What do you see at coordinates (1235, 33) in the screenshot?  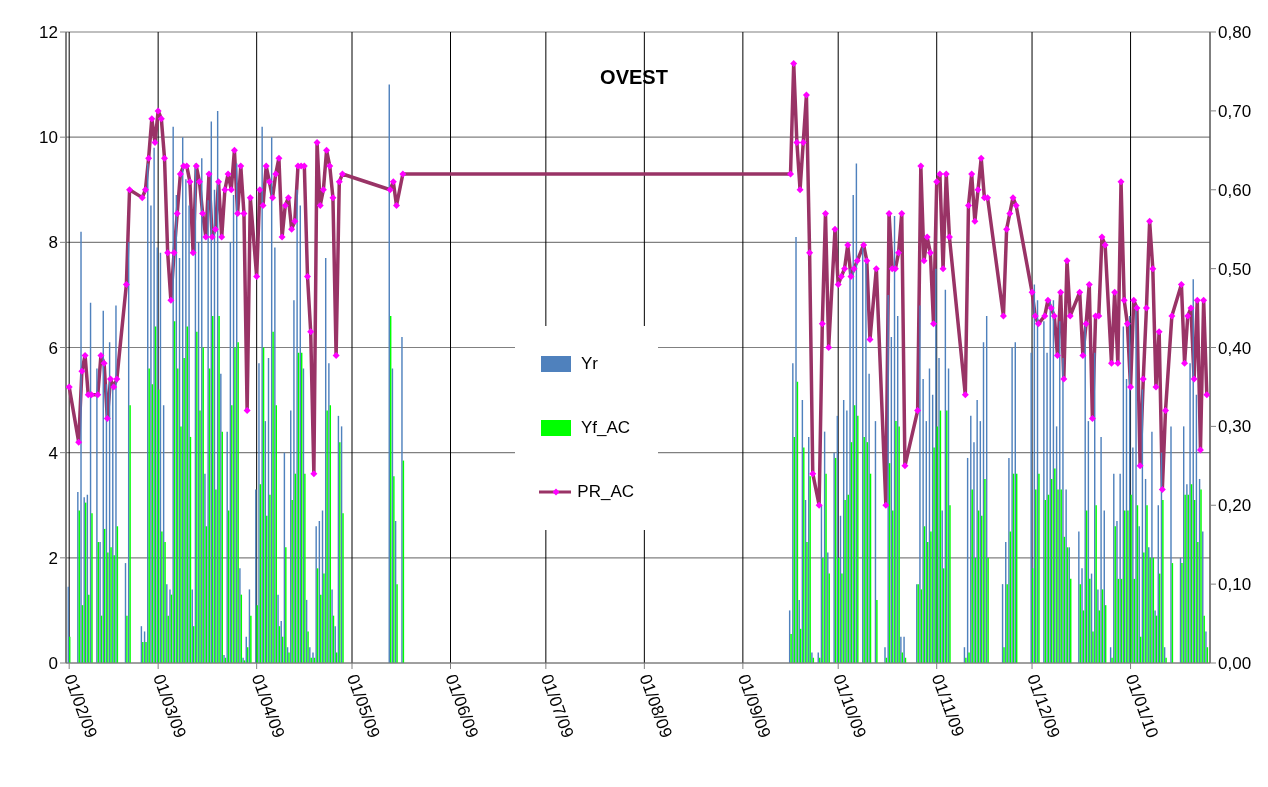 I see `y2-tick-label: 0,80` at bounding box center [1235, 33].